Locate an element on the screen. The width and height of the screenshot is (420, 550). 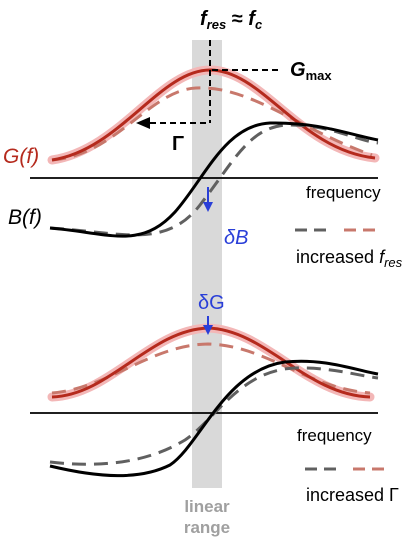
delta-g-arrow-icon is located at coordinates (208, 330).